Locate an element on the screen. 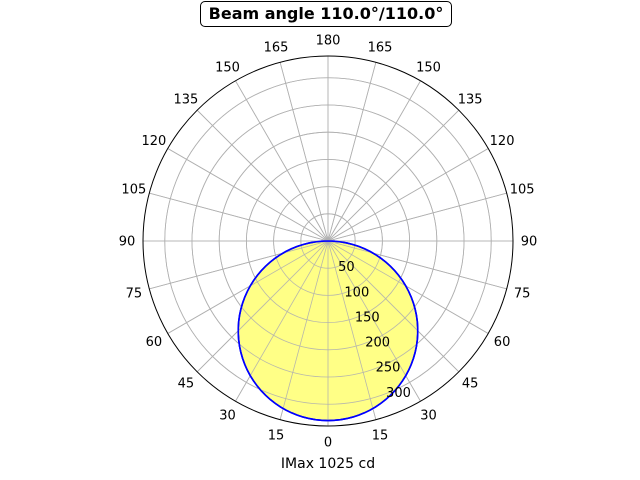 This screenshot has width=640, height=480. radial-tick-label-250: 250 is located at coordinates (388, 368).